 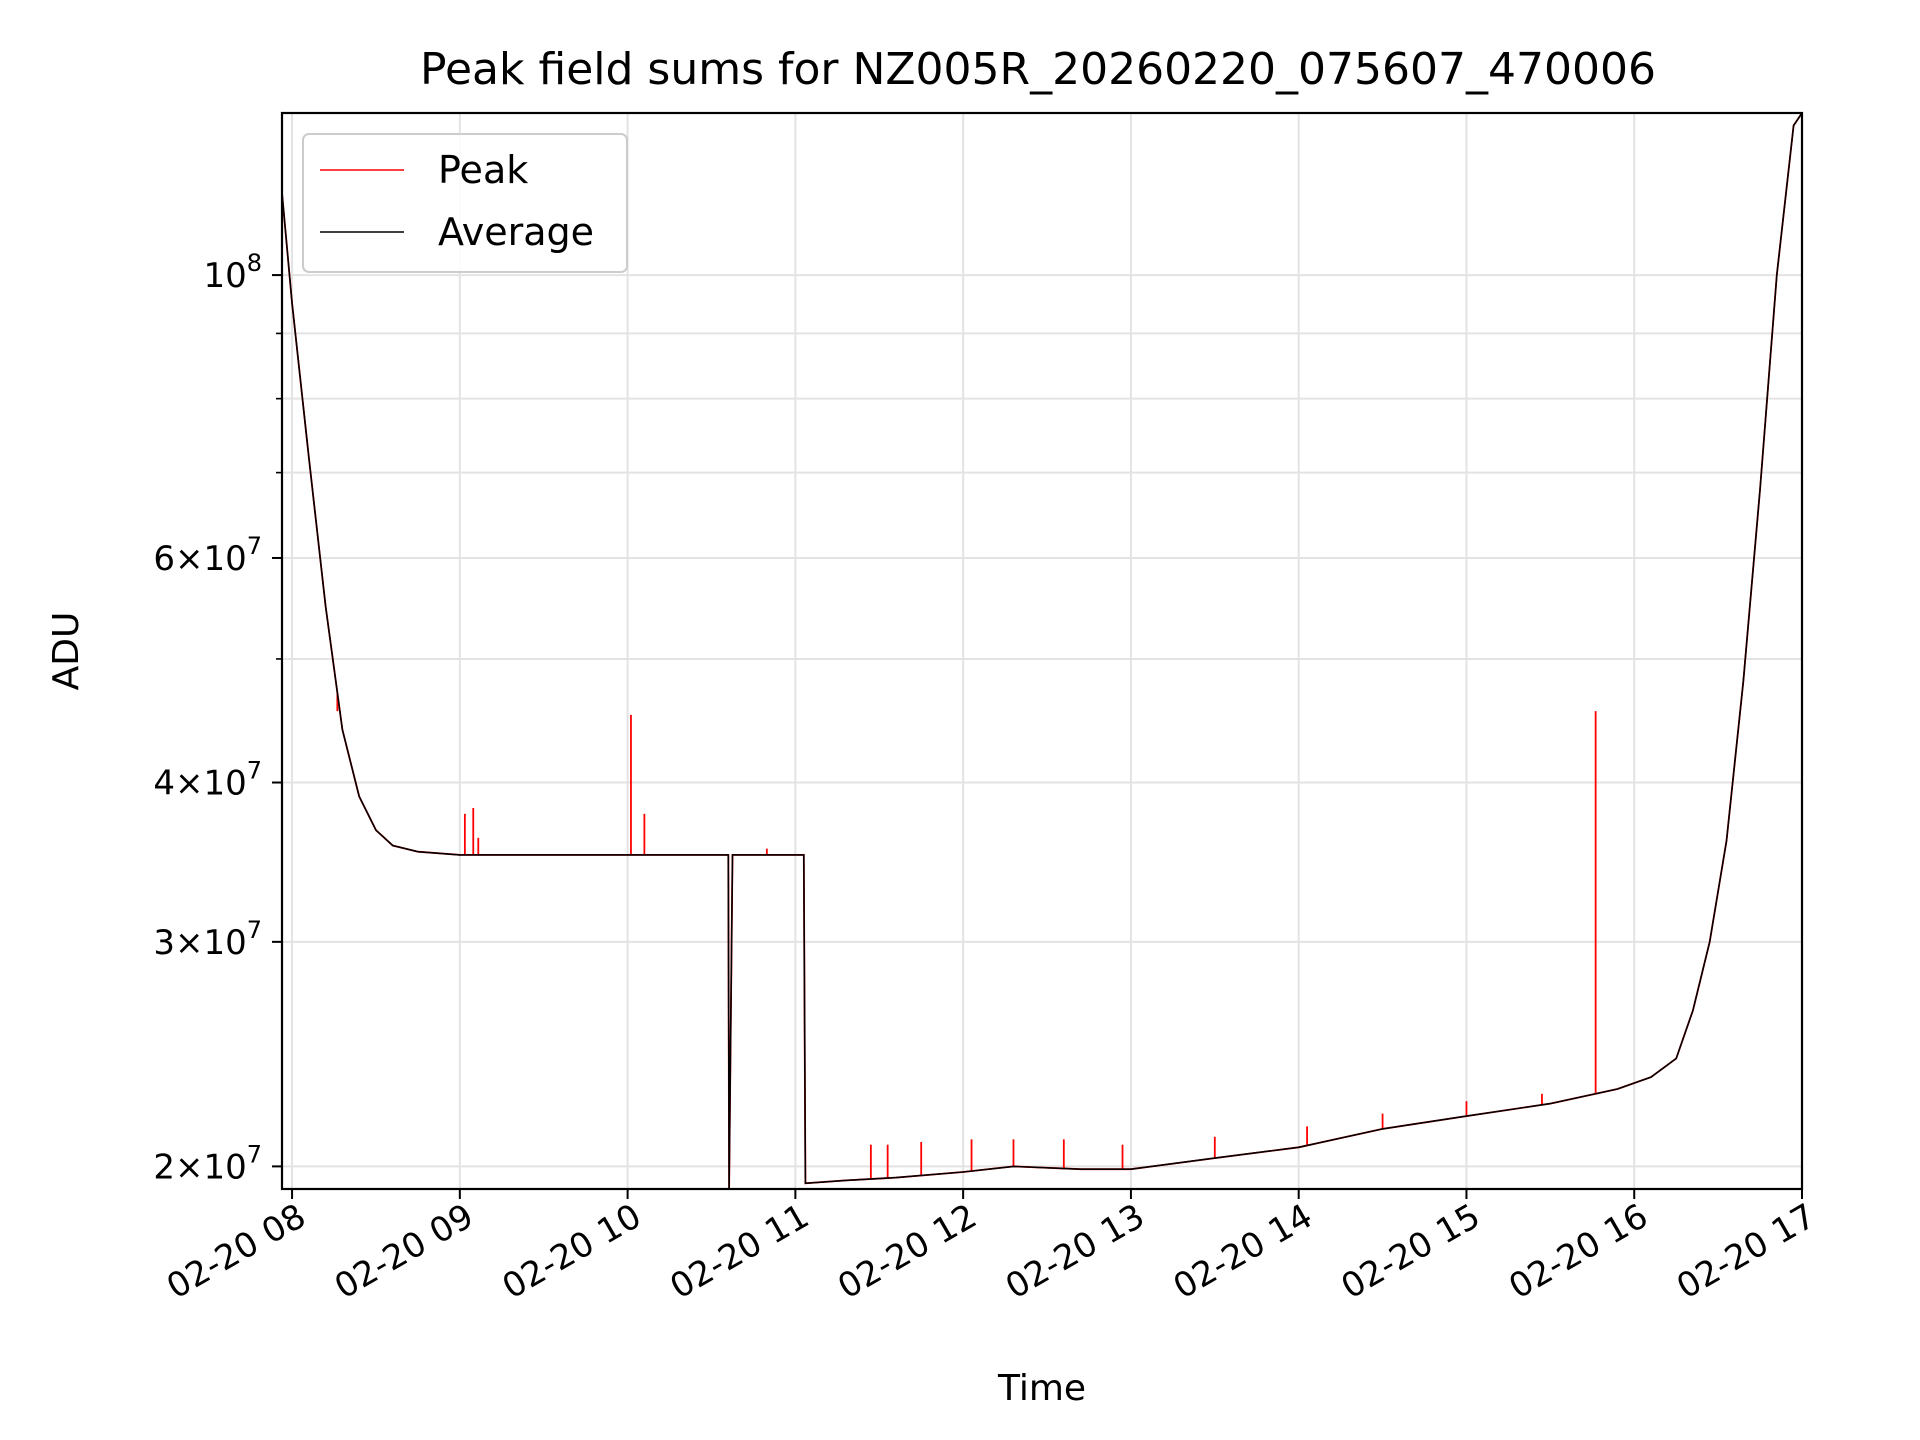 What do you see at coordinates (207, 780) in the screenshot?
I see `y-tick-label: 4×107` at bounding box center [207, 780].